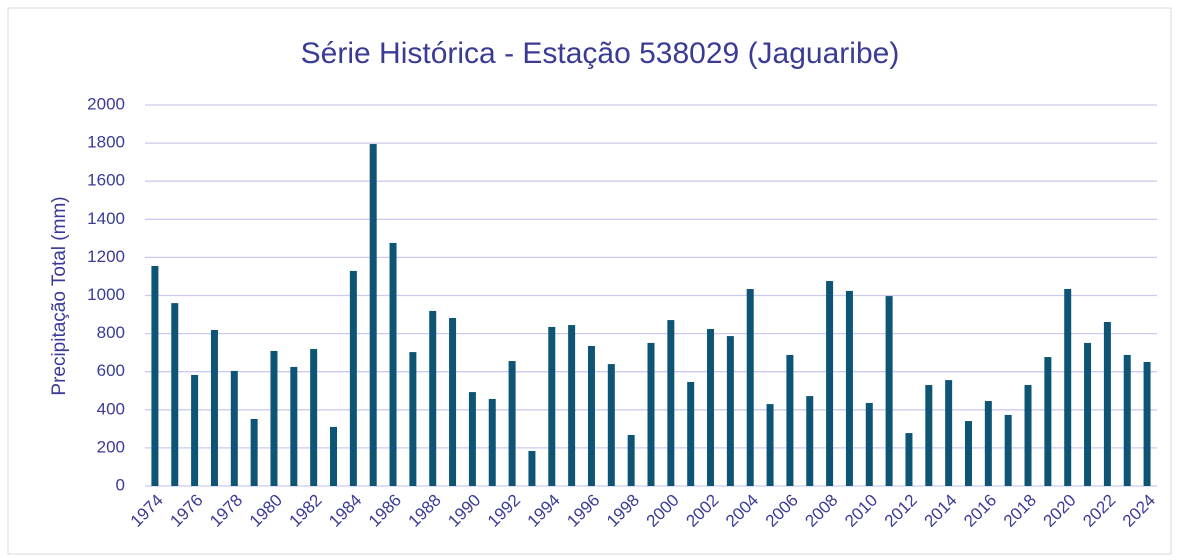 The image size is (1179, 560). What do you see at coordinates (106, 218) in the screenshot?
I see `y-tick-label: 1400` at bounding box center [106, 218].